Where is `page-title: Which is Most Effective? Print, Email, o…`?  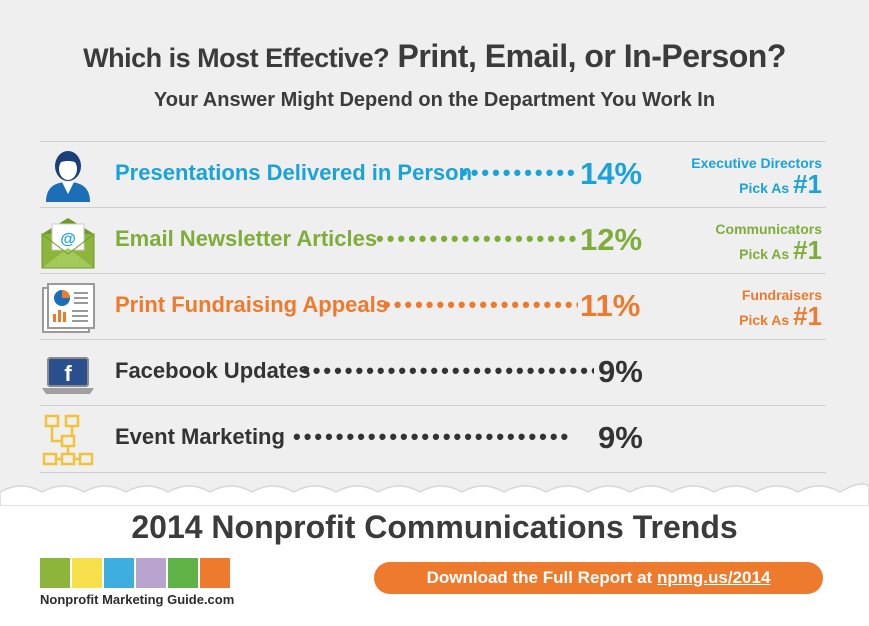 page-title: Which is Most Effective? Print, Email, o… is located at coordinates (434, 56).